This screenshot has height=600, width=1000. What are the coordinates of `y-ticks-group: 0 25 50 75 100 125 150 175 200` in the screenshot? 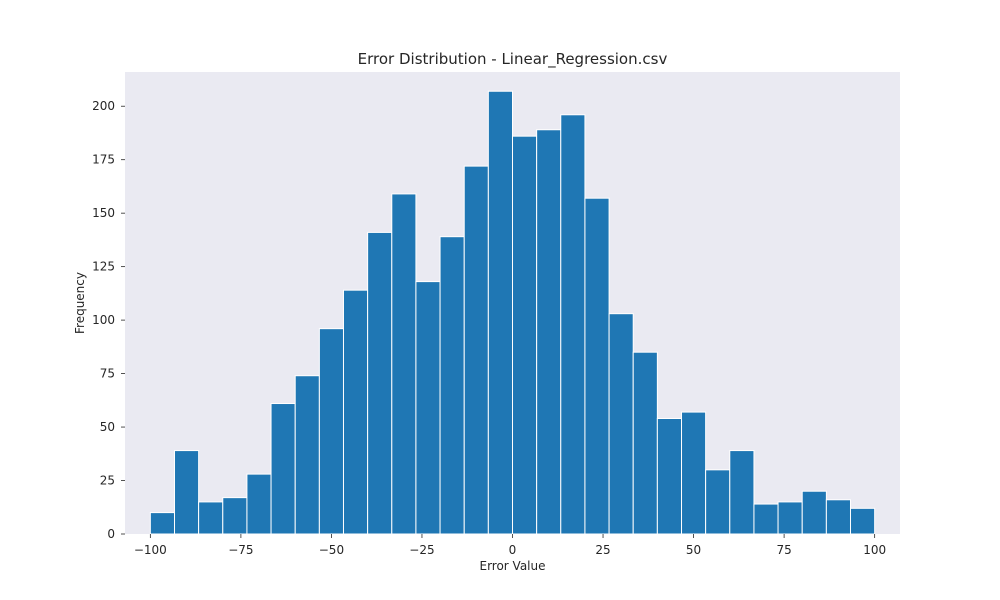 It's located at (108, 320).